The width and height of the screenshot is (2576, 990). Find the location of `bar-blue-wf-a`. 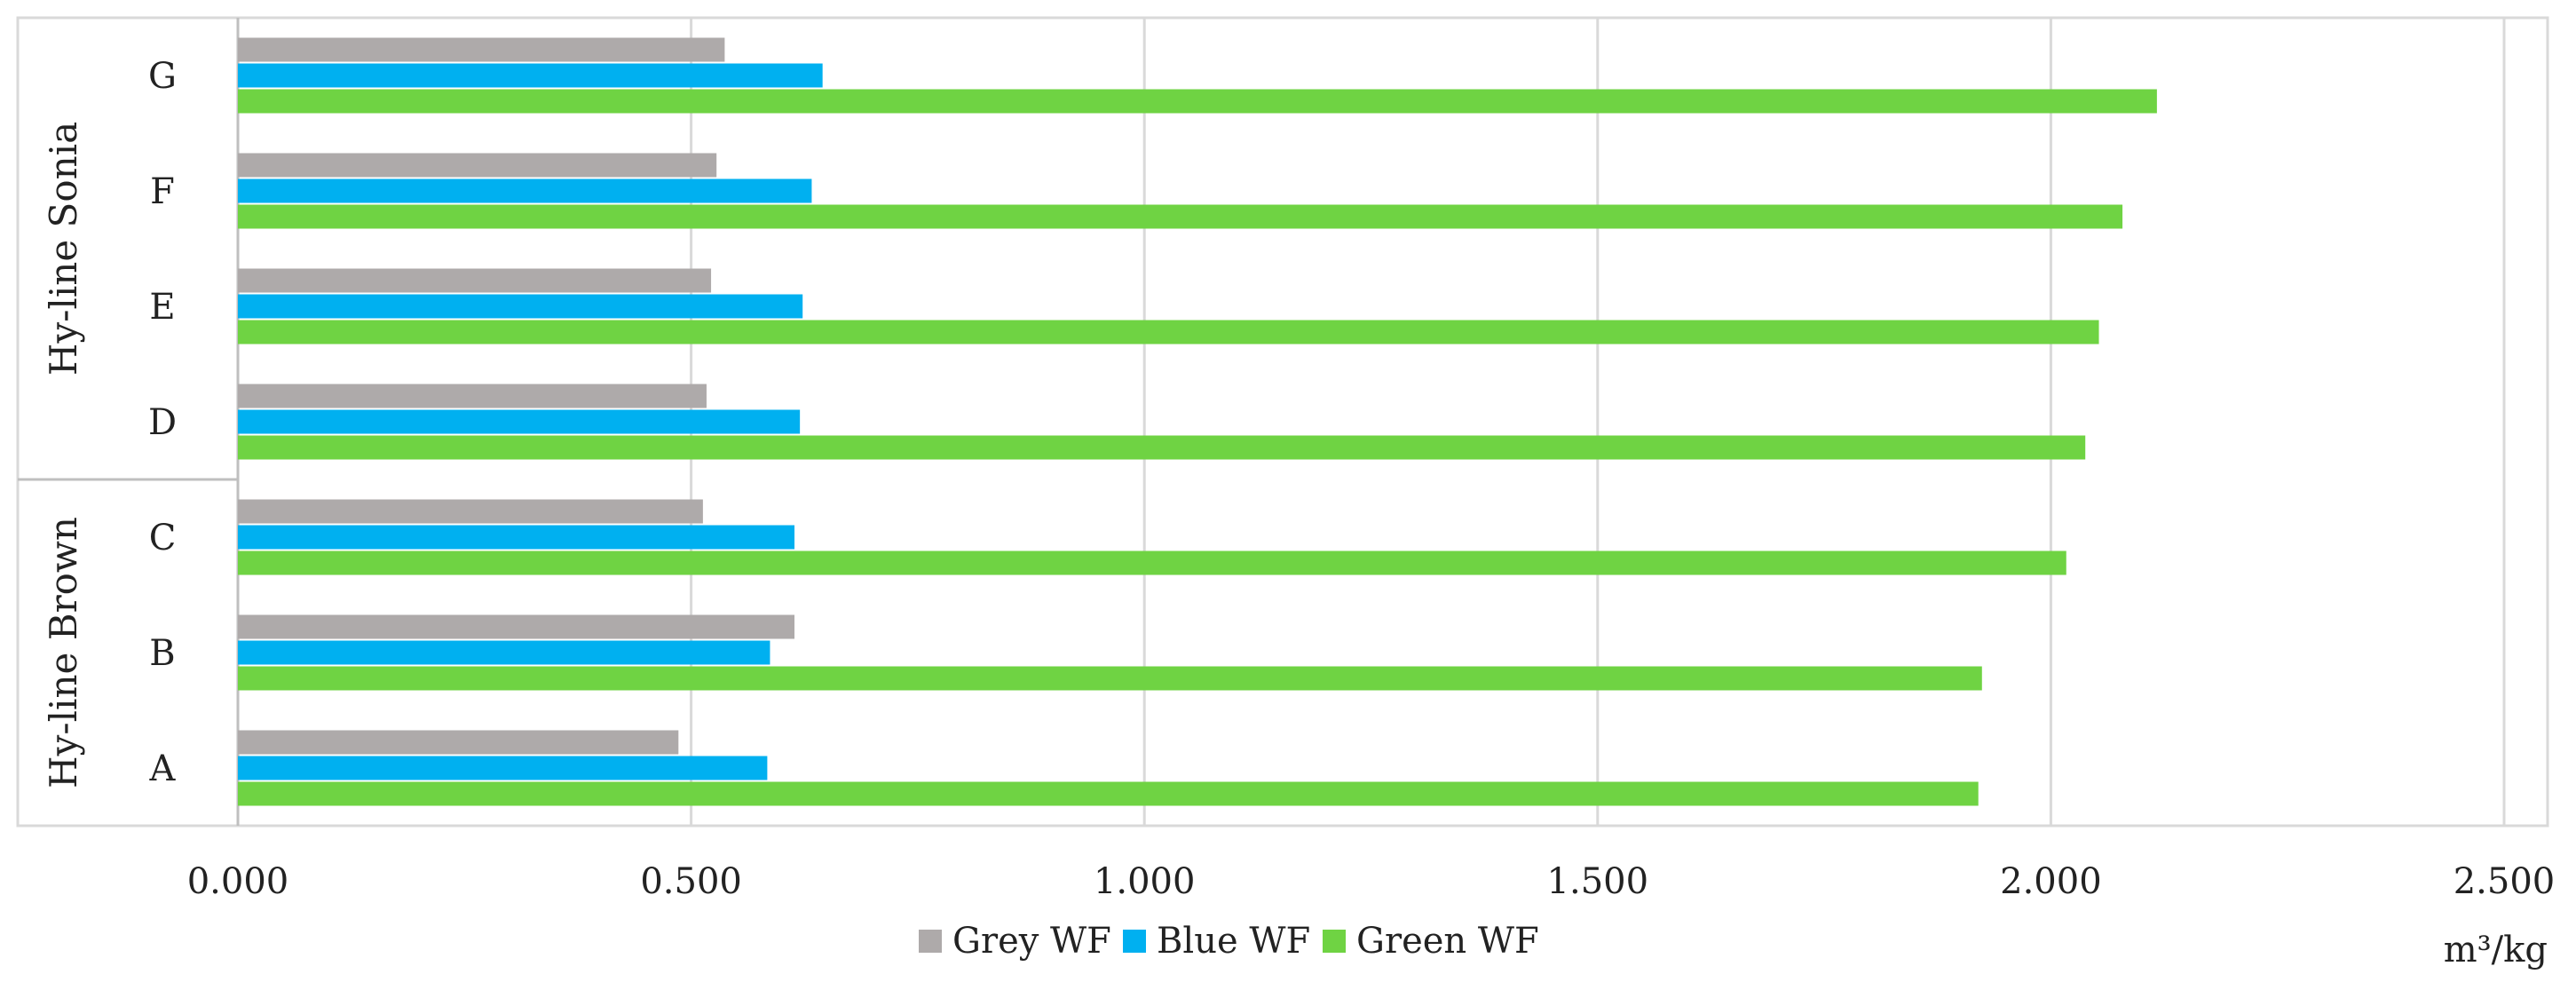

bar-blue-wf-a is located at coordinates (503, 768).